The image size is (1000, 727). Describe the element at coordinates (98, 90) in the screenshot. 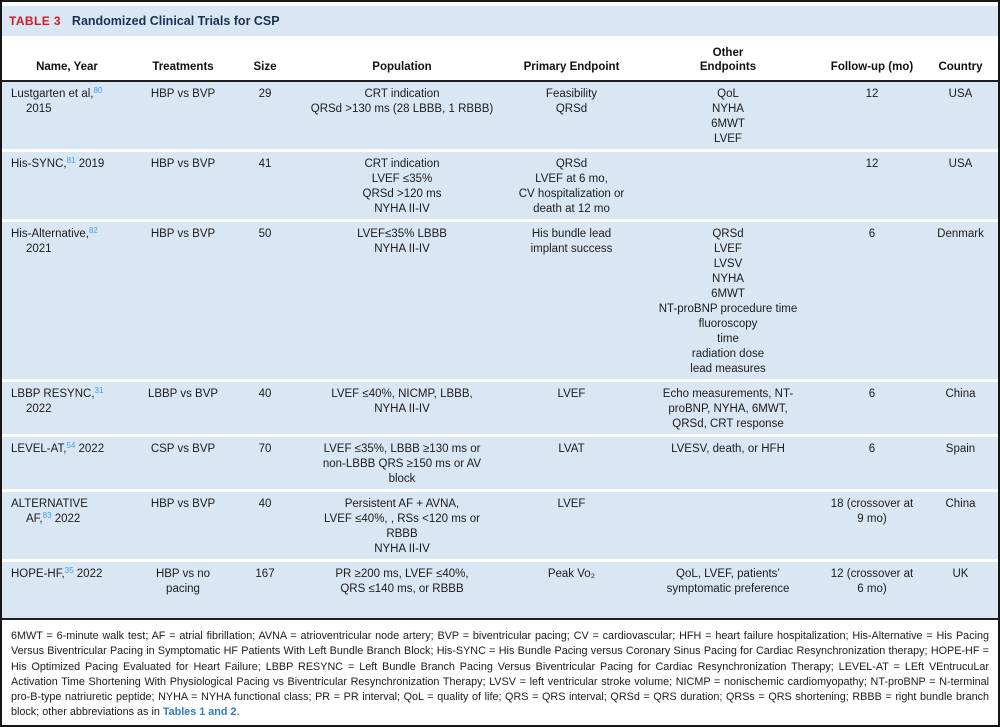

I see `reference-superscript: 80` at that location.